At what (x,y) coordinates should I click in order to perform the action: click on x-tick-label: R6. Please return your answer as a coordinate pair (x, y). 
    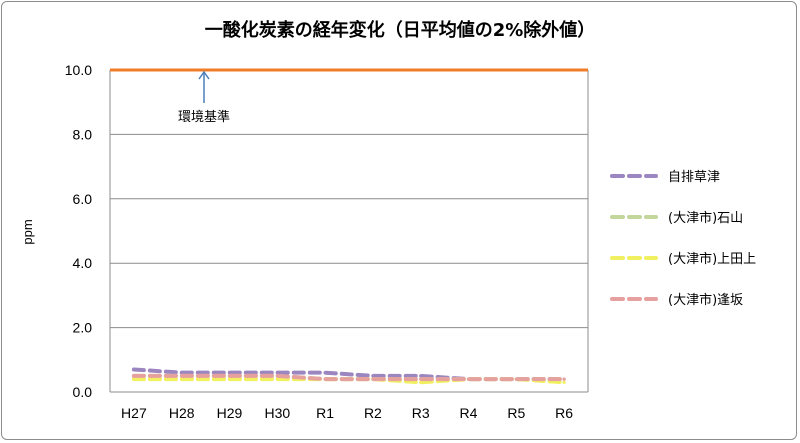
    Looking at the image, I should click on (564, 413).